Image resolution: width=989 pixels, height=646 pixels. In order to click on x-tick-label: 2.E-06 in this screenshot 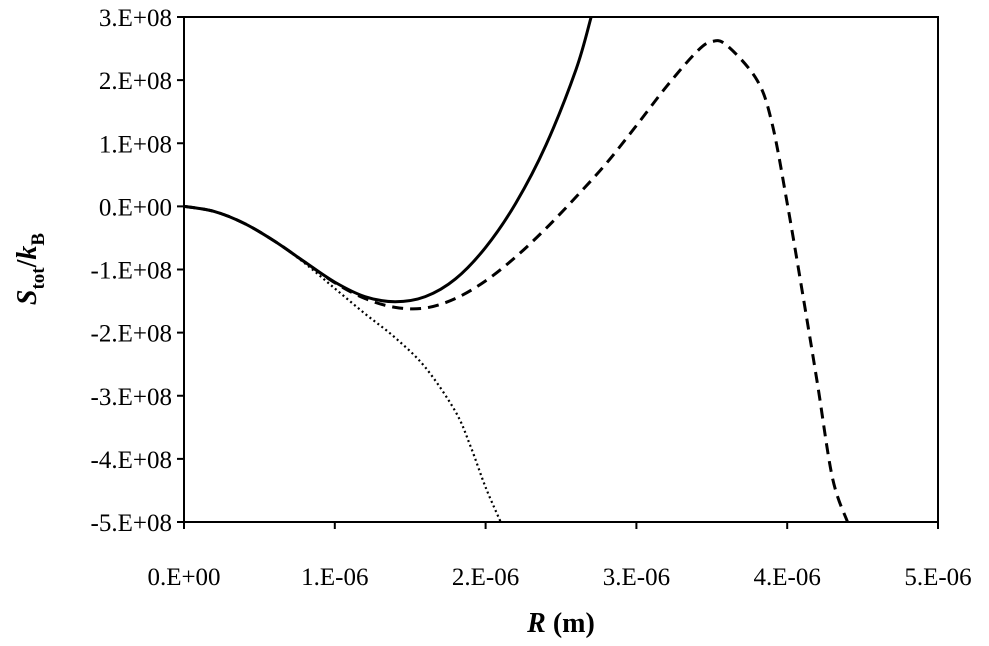, I will do `click(485, 577)`.